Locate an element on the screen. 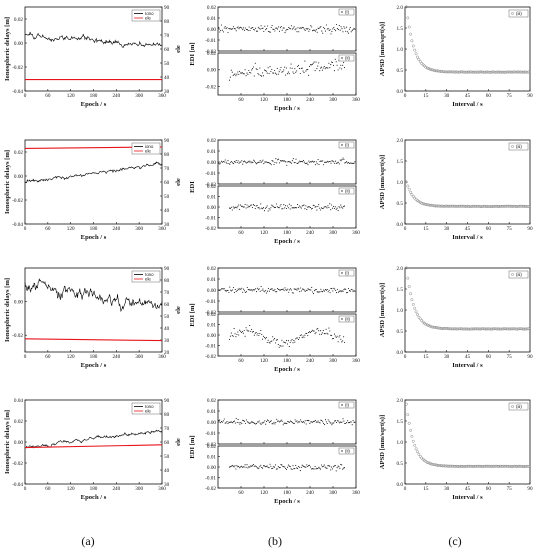 The image size is (537, 550). y-tick-label: -0.01 is located at coordinates (210, 346).